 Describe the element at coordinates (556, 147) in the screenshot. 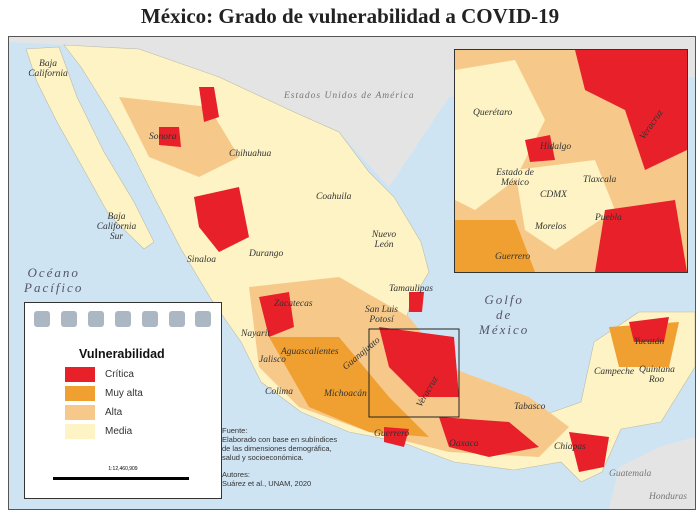

I see `inset-label: Hidalgo` at that location.